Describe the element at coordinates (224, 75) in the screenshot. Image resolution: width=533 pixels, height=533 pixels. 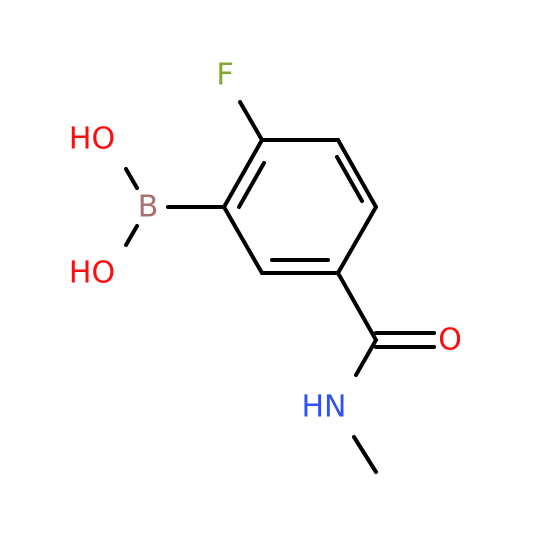
I see `atom-label: F` at that location.